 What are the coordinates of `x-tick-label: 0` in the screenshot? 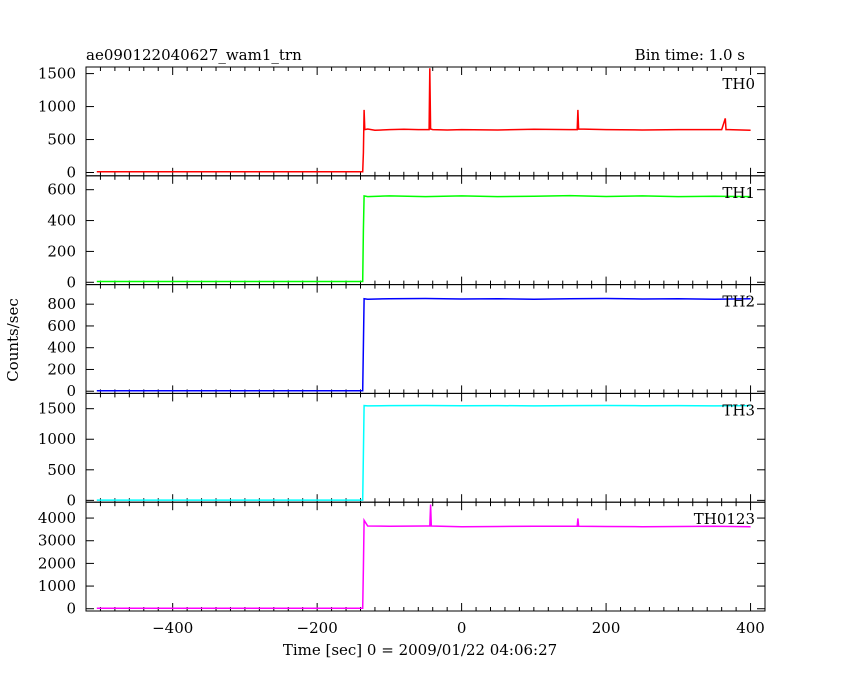 It's located at (462, 628).